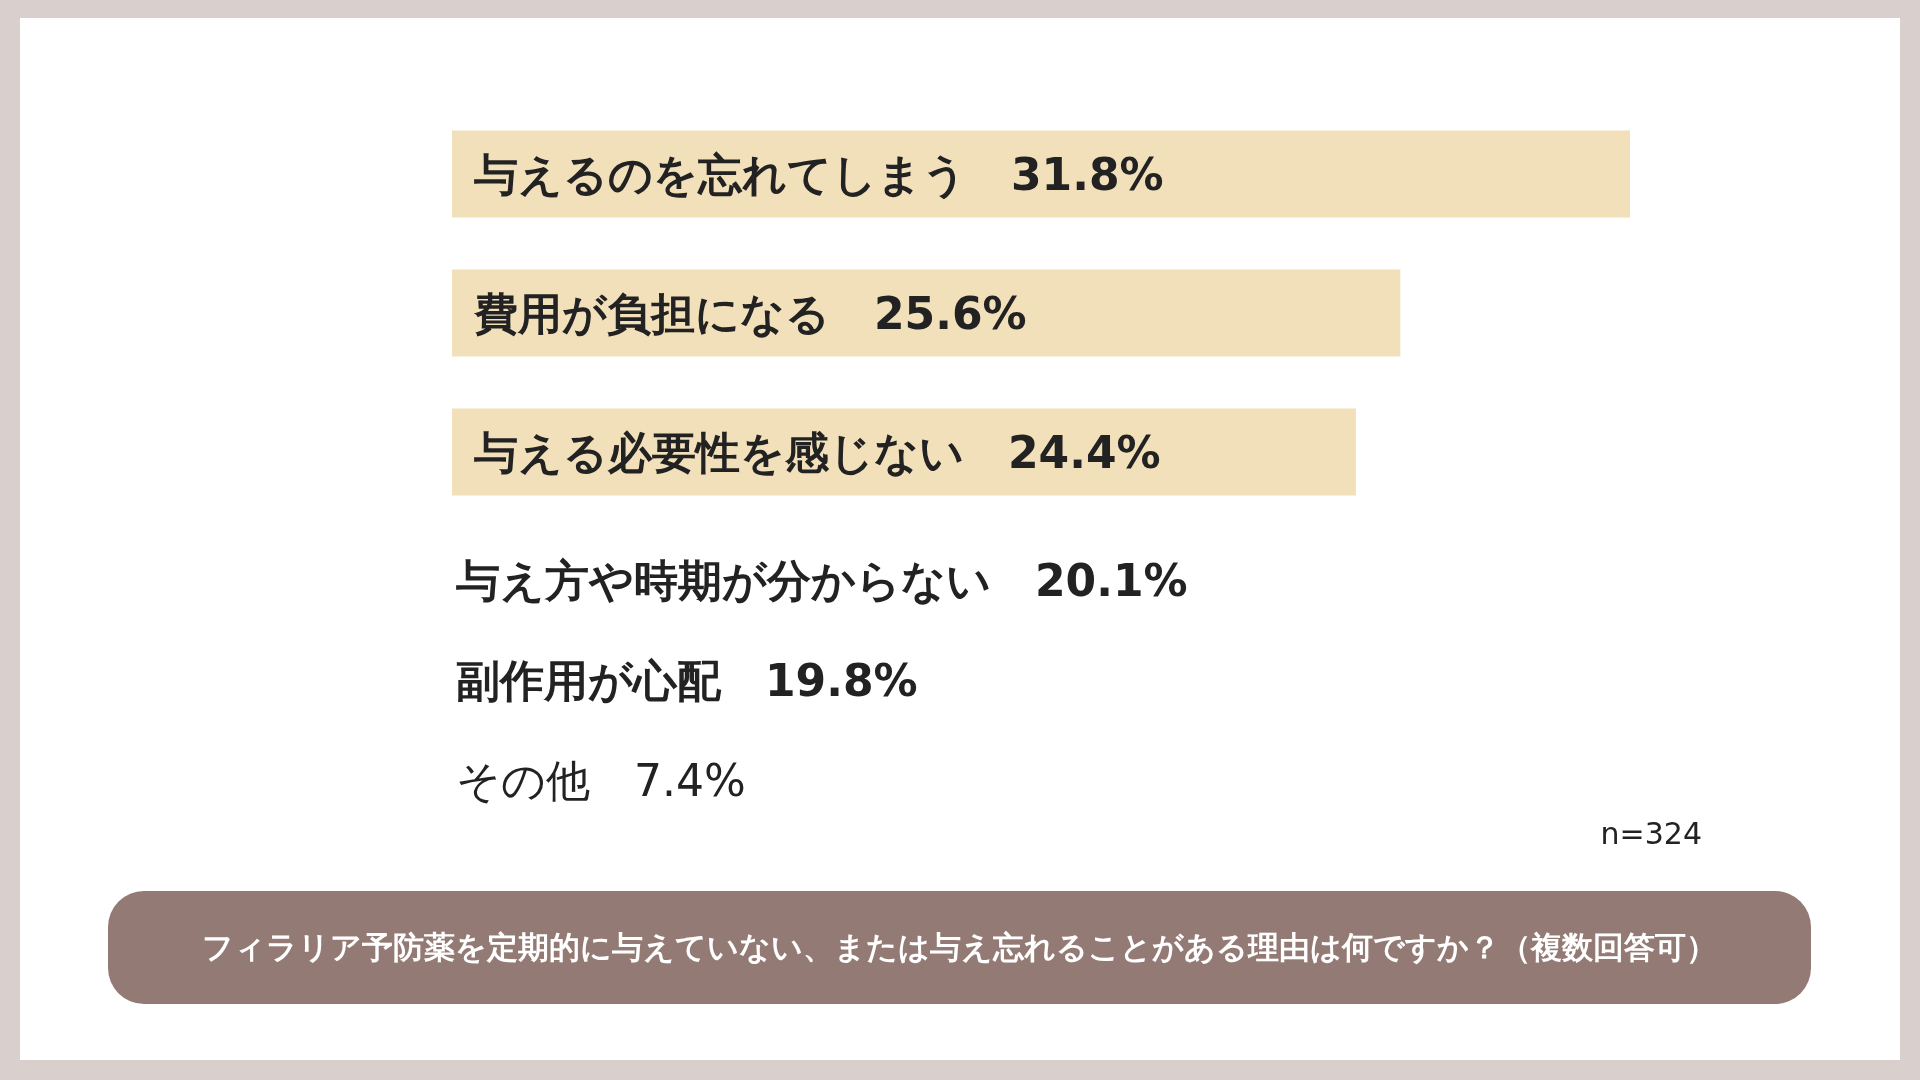 Image resolution: width=1920 pixels, height=1080 pixels. I want to click on text: 副作用が心配 19.8%, so click(687, 680).